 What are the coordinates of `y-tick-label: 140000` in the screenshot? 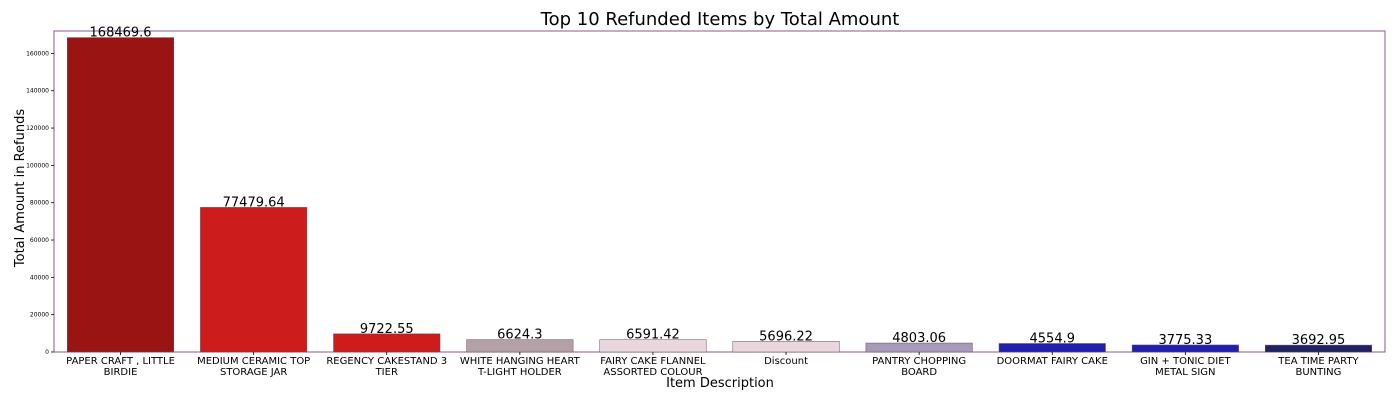 It's located at (37, 91).